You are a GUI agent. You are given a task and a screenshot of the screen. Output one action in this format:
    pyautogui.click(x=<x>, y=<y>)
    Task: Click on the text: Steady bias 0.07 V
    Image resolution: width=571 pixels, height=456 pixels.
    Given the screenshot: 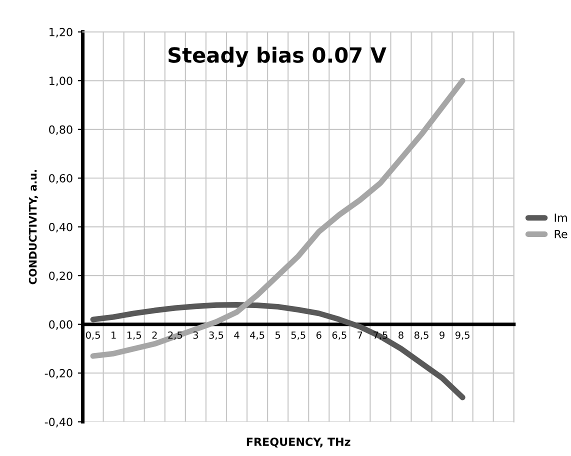 What is the action you would take?
    pyautogui.click(x=277, y=57)
    